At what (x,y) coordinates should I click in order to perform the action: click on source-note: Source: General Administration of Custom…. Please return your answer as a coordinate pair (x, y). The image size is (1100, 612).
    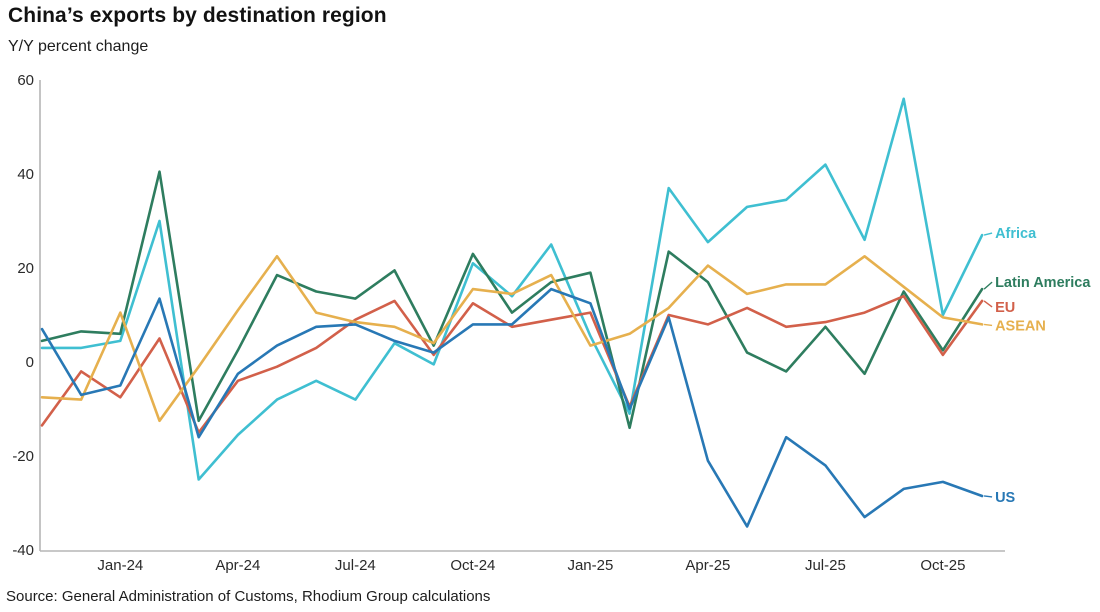
    Looking at the image, I should click on (248, 596).